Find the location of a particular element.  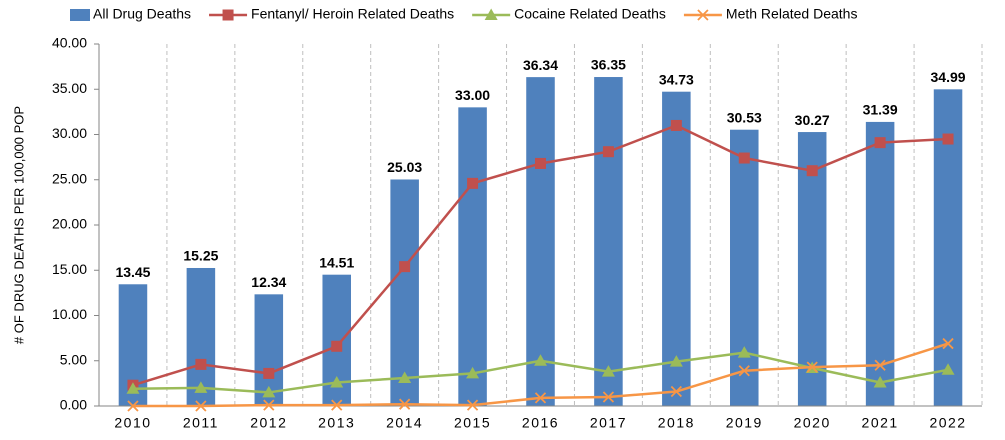

x-tick-label: 2022 is located at coordinates (947, 423).